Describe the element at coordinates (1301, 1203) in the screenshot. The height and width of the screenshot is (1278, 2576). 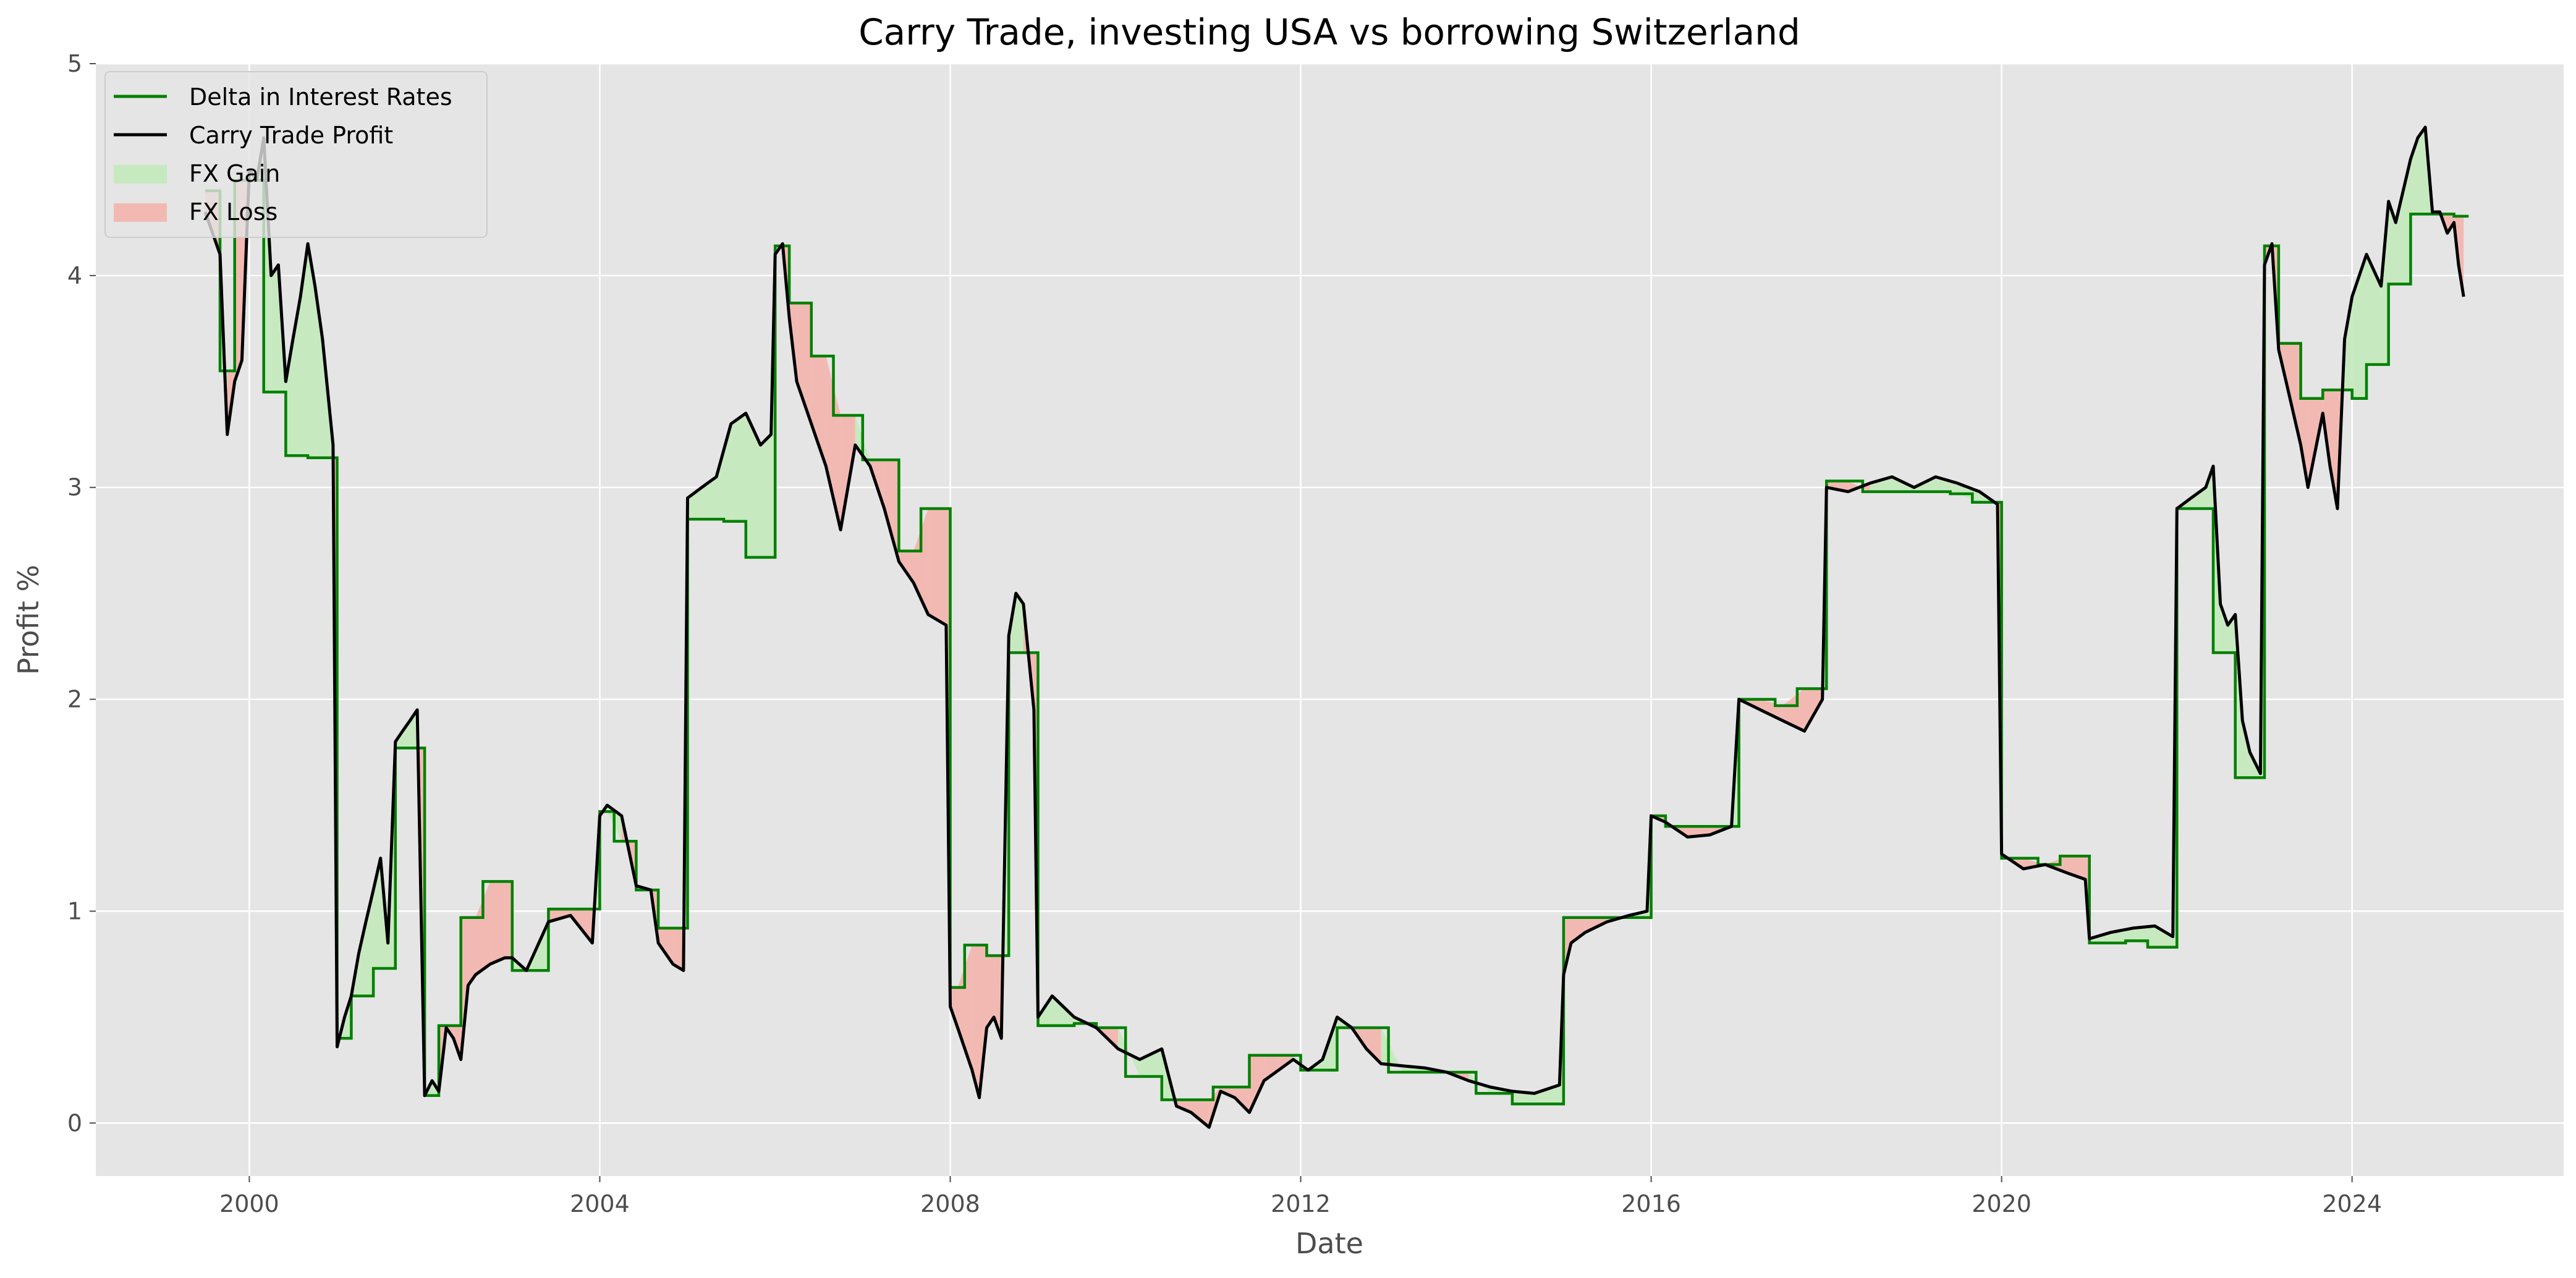
I see `x-tick-label: 2012` at that location.